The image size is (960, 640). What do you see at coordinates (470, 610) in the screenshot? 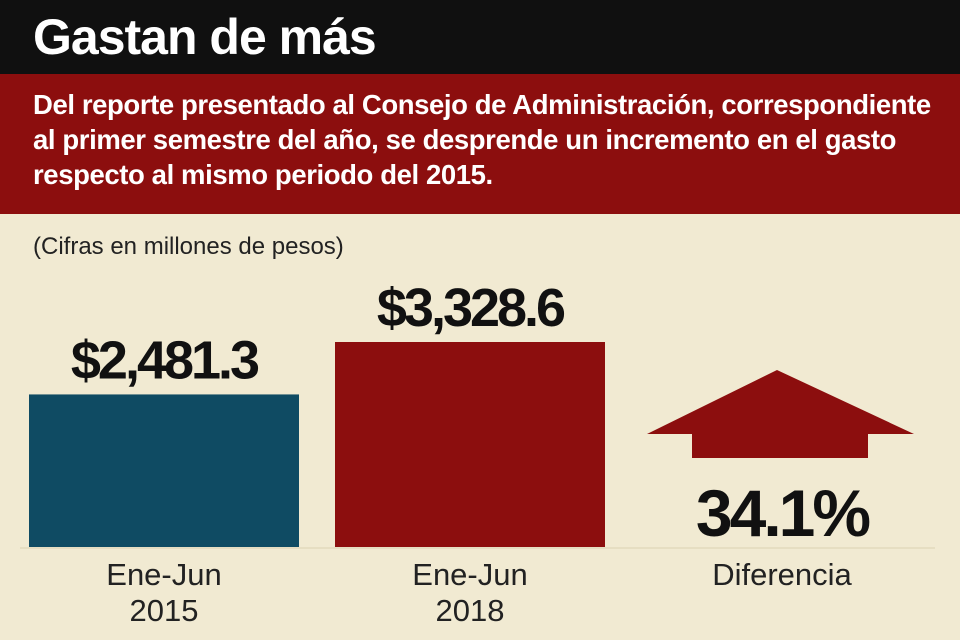
I see `category-label-2018-line2: 2018` at bounding box center [470, 610].